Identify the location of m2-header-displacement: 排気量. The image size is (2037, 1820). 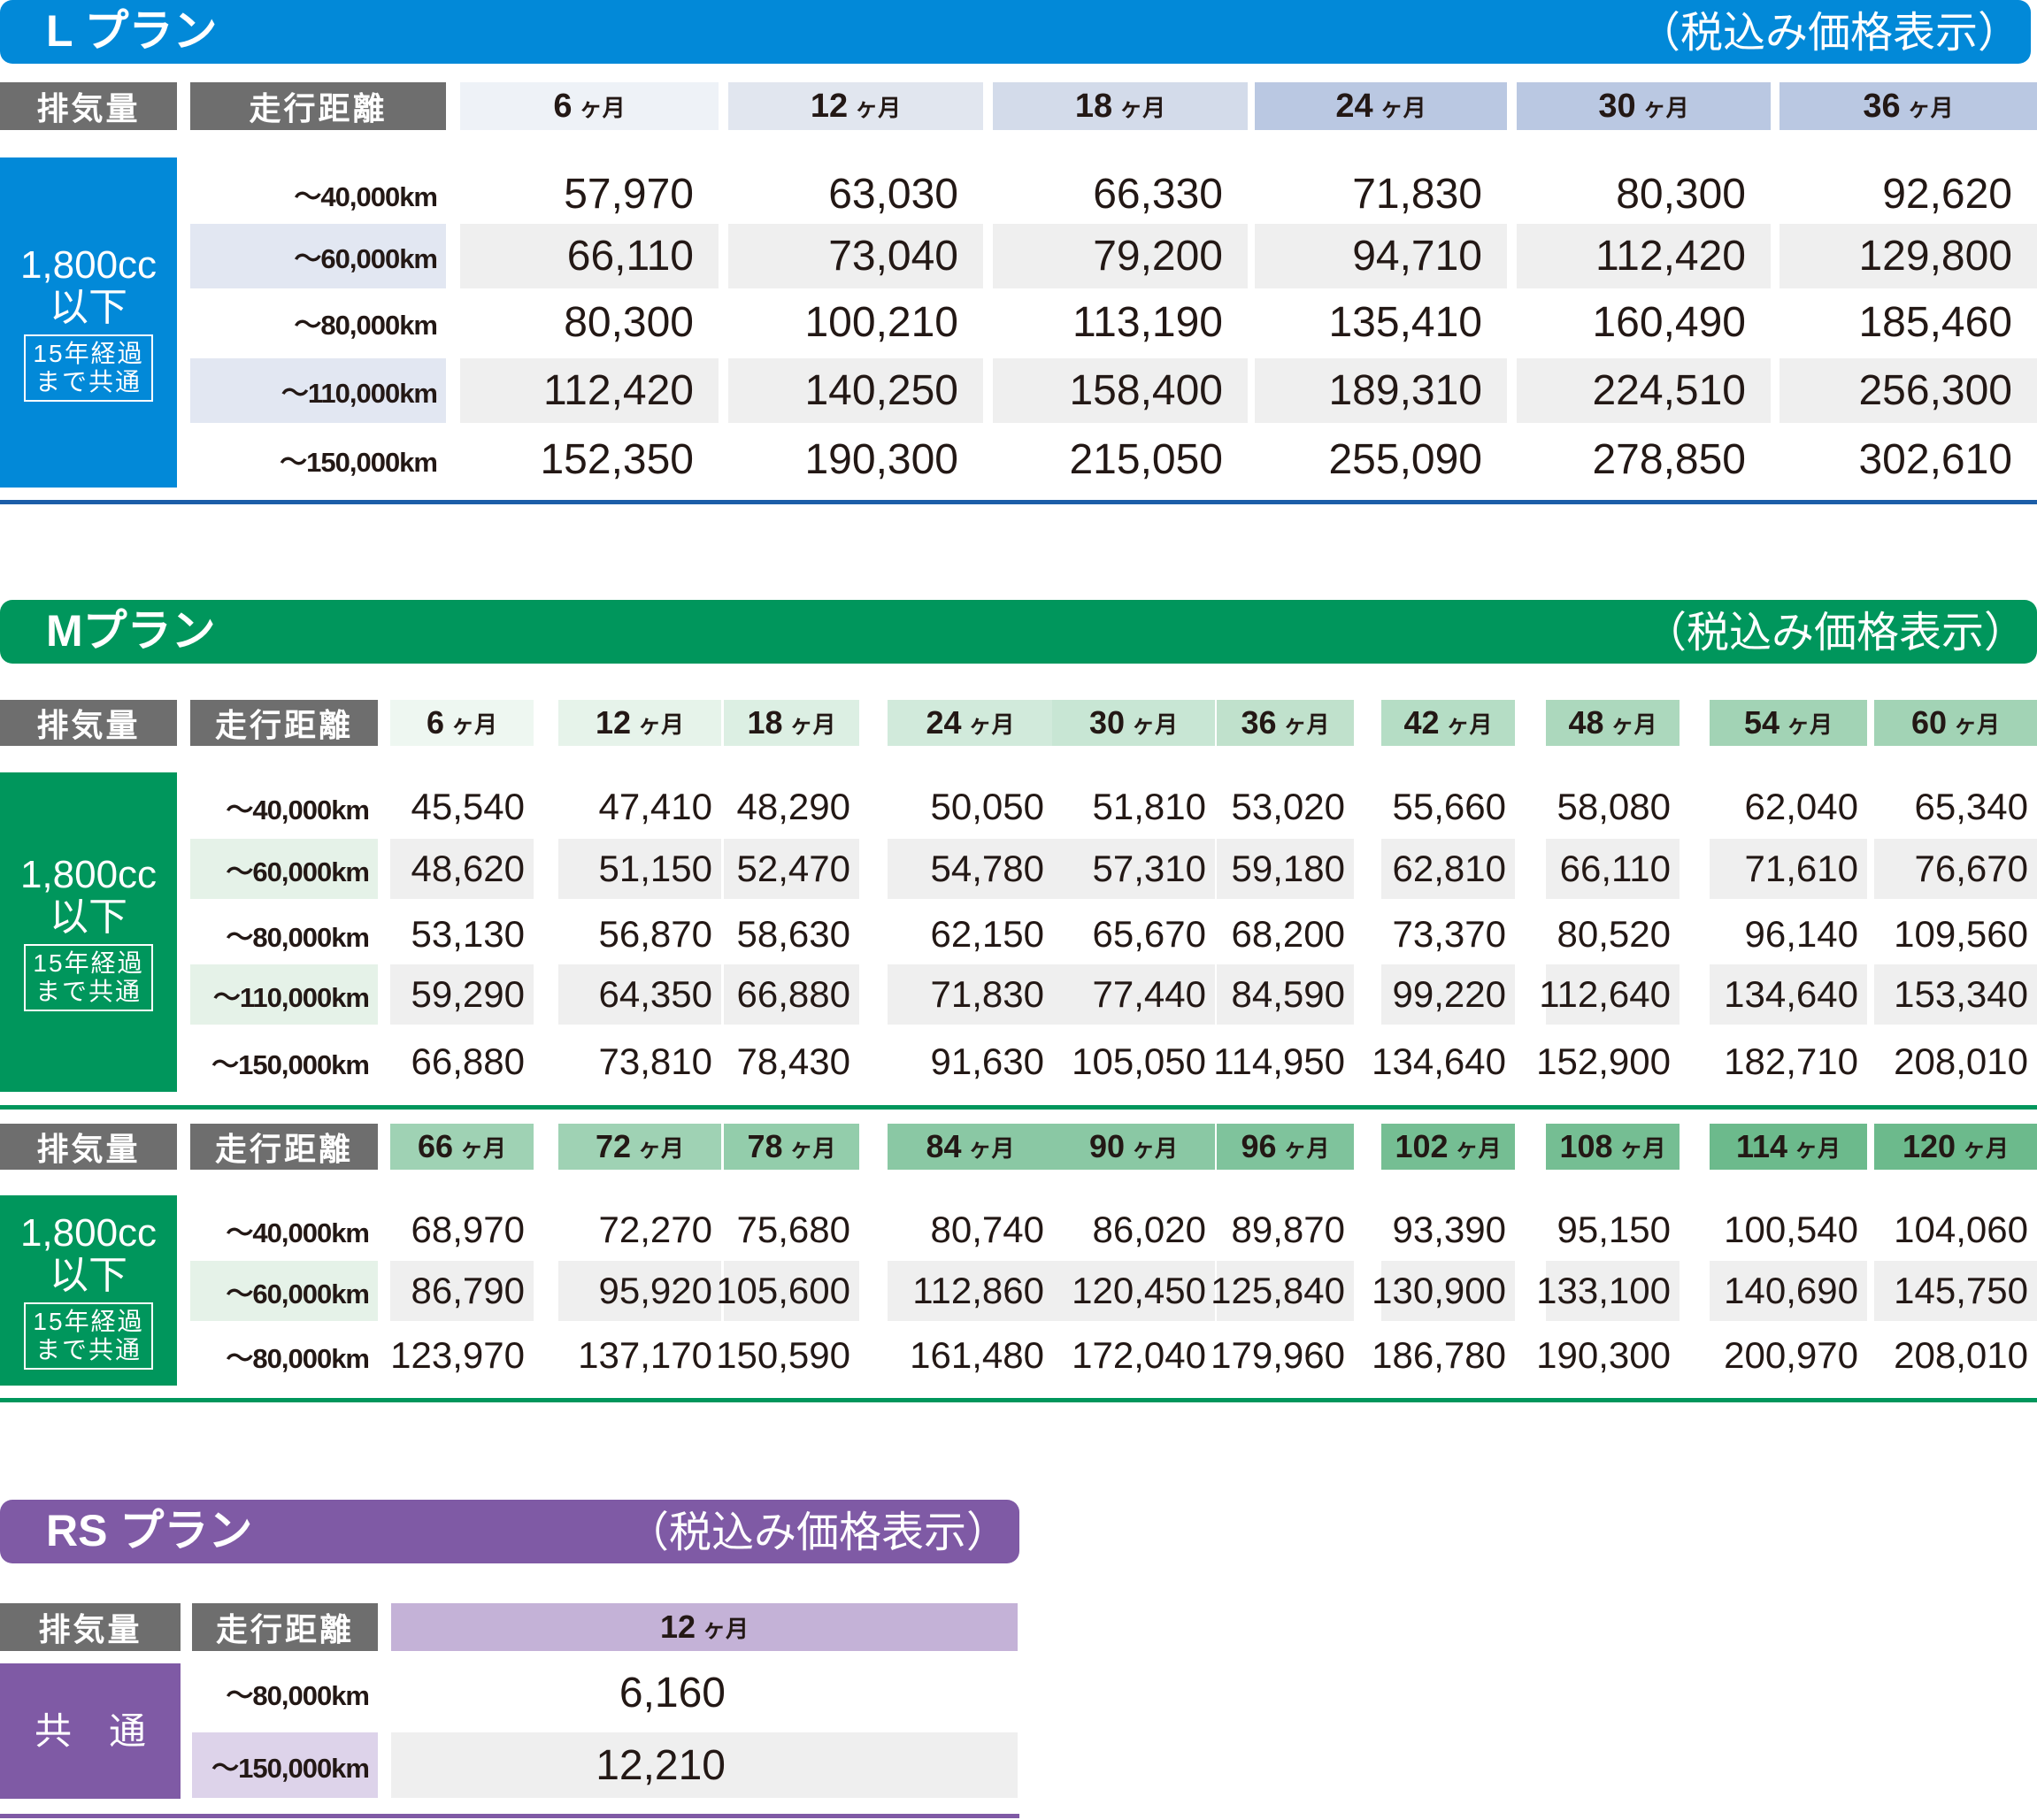
(88, 1147).